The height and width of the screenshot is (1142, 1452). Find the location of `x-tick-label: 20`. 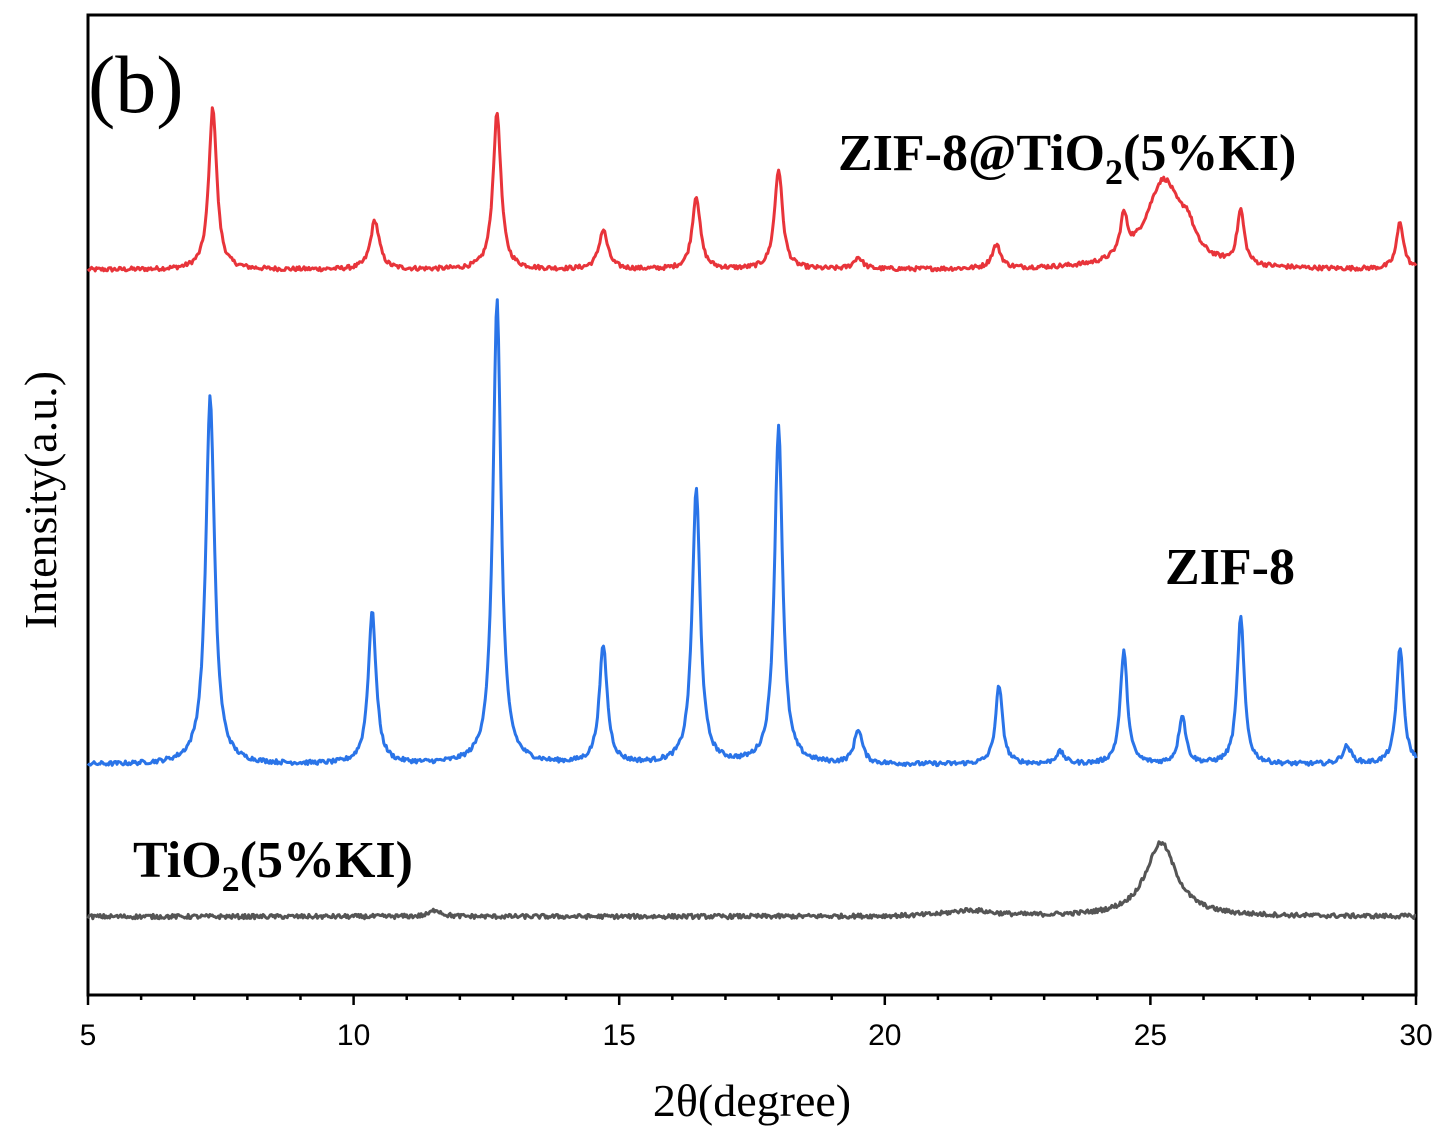

x-tick-label: 20 is located at coordinates (884, 1035).